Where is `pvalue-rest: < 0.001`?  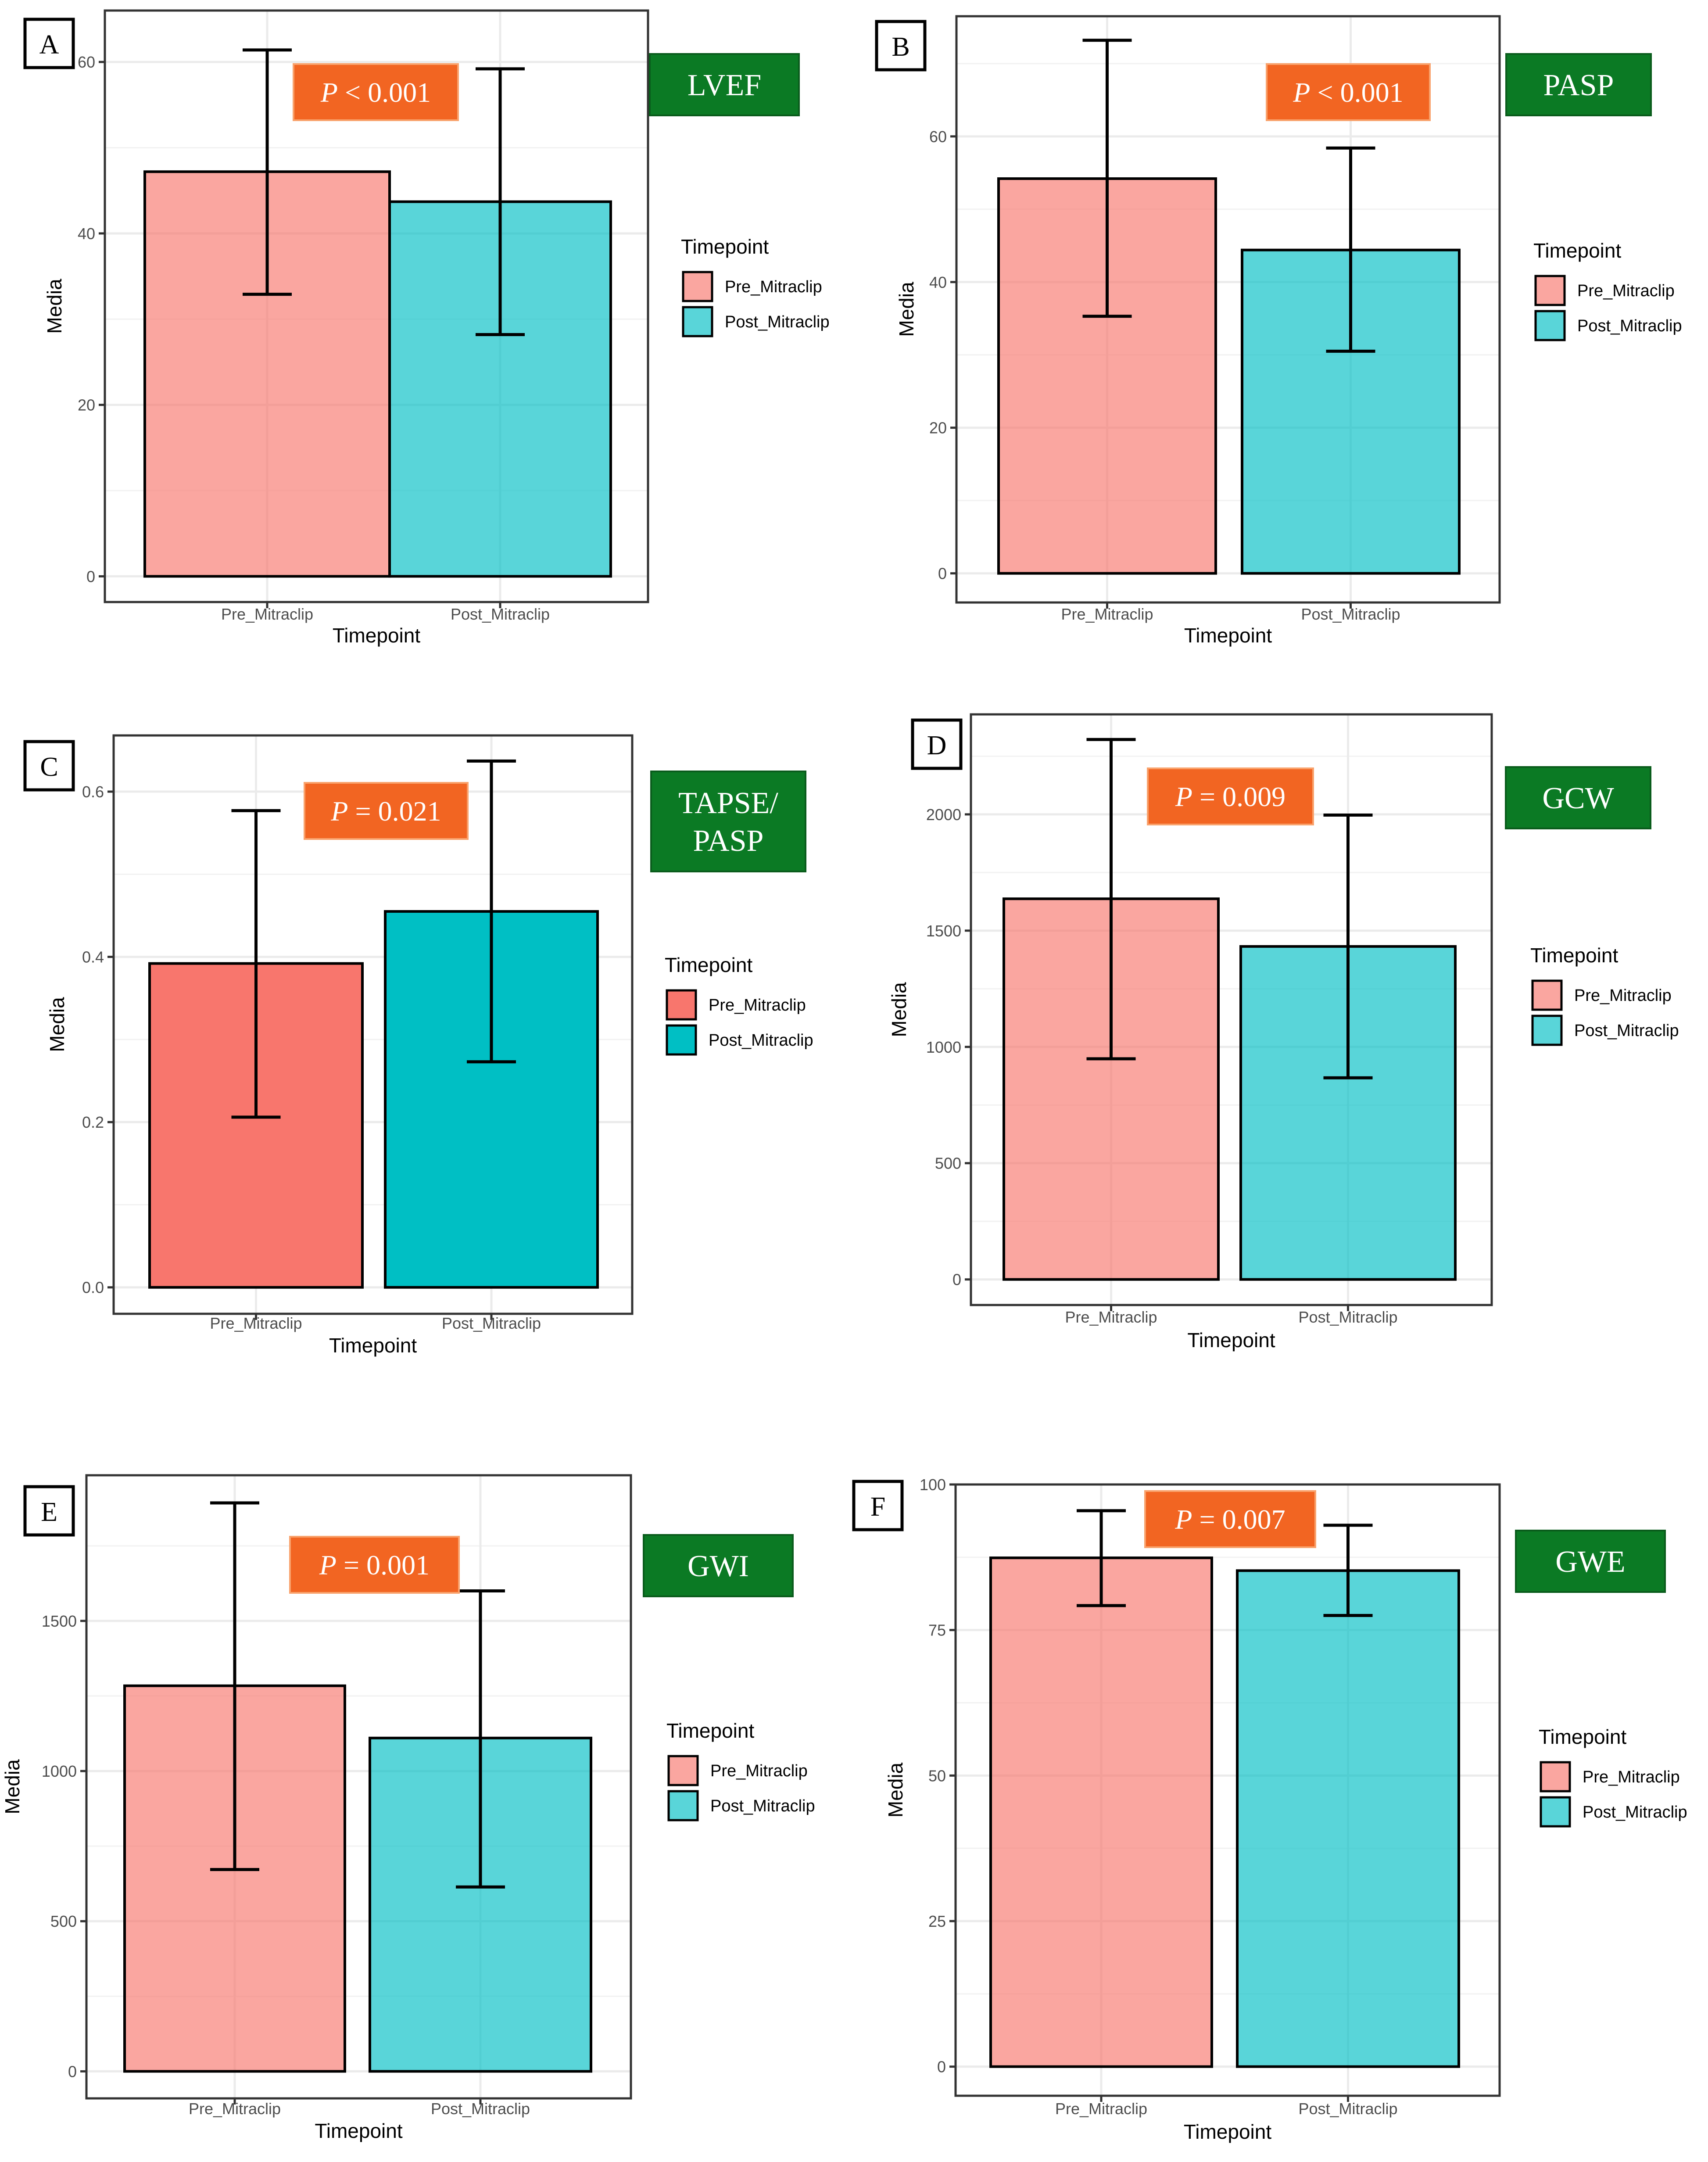 pvalue-rest: < 0.001 is located at coordinates (1358, 92).